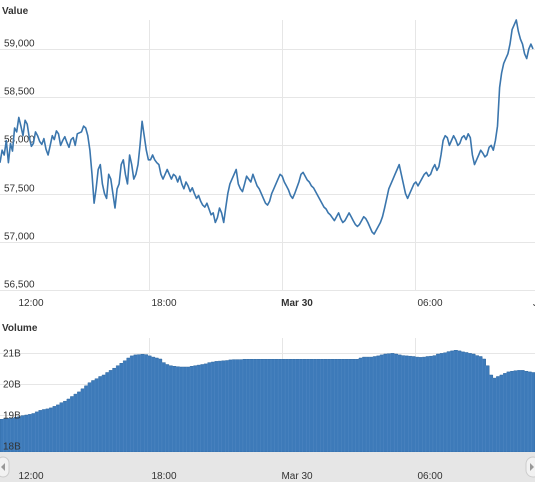 The height and width of the screenshot is (490, 535). I want to click on navigator-x-tick-label: 06:00, so click(429, 476).